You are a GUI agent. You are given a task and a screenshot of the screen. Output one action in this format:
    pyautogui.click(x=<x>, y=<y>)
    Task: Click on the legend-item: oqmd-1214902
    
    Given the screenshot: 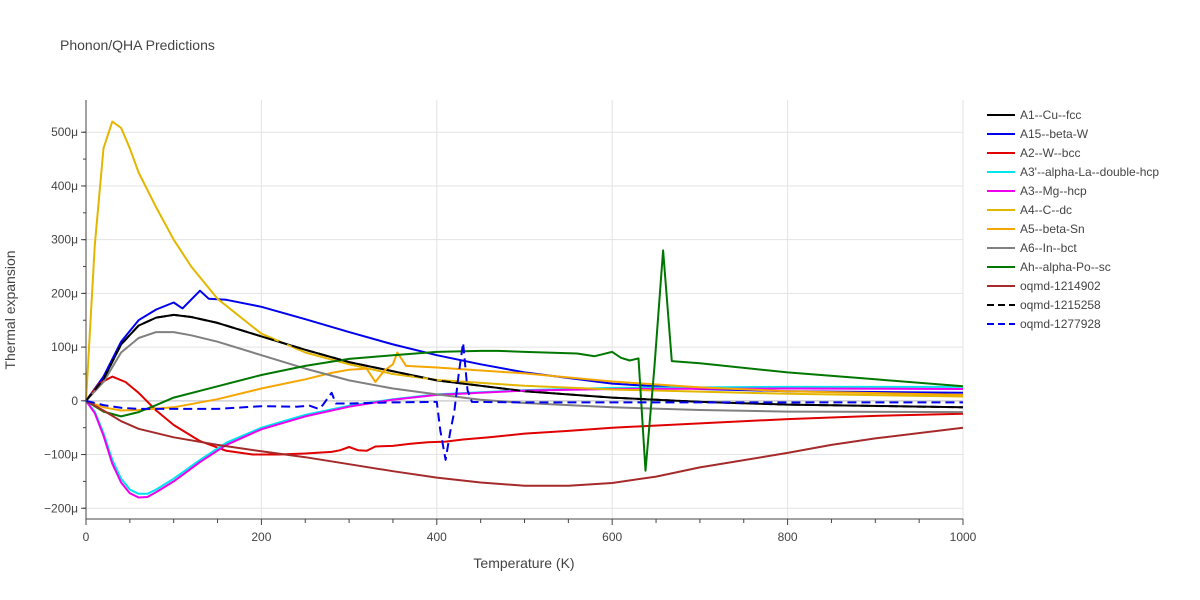 What is the action you would take?
    pyautogui.click(x=1044, y=286)
    